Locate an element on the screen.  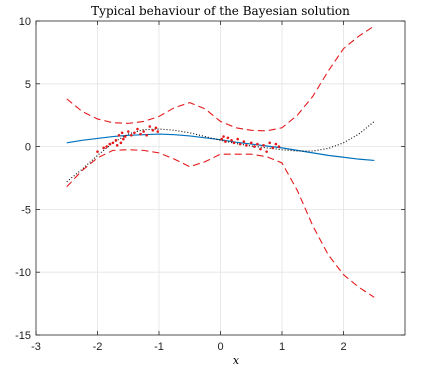
x-tick-label: 2 is located at coordinates (343, 347).